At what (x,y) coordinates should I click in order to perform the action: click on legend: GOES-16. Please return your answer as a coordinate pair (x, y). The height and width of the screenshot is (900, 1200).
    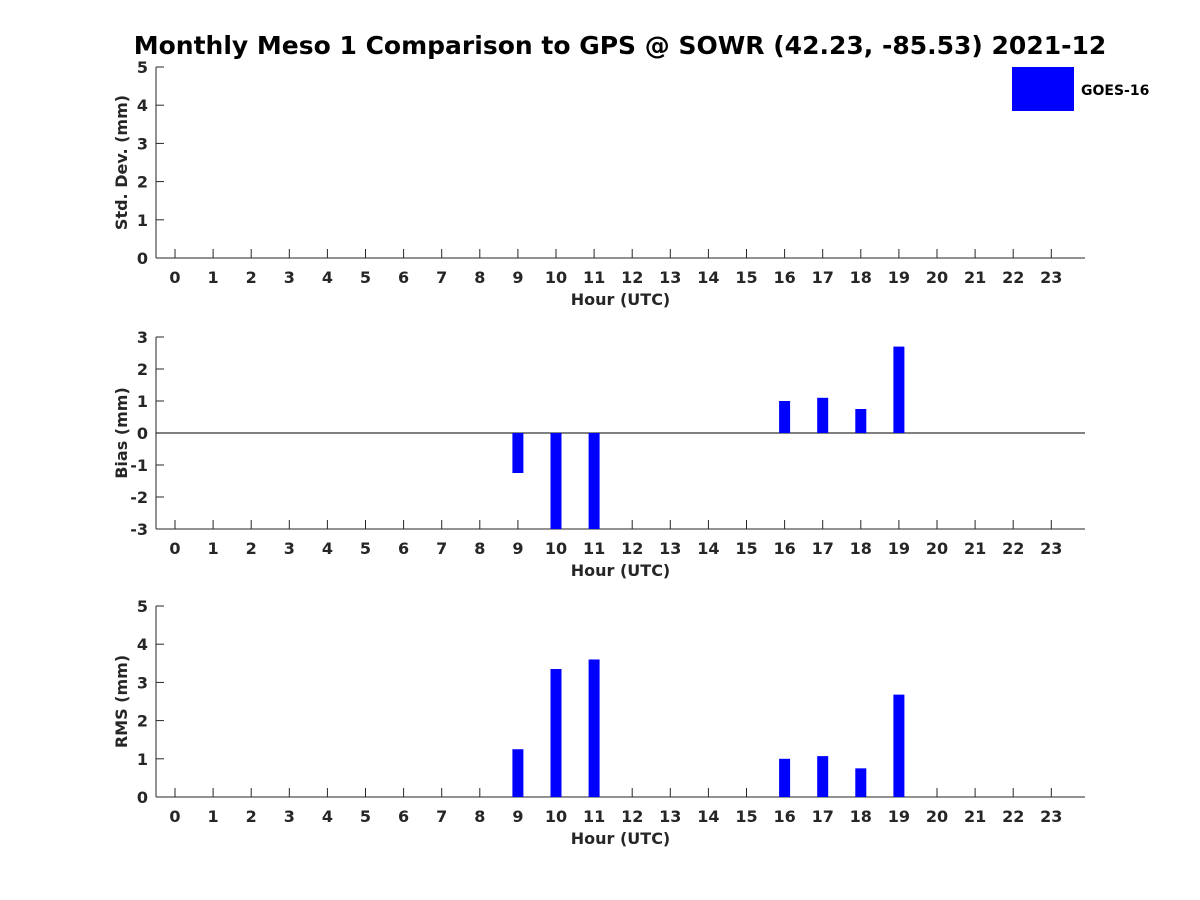
    Looking at the image, I should click on (1080, 89).